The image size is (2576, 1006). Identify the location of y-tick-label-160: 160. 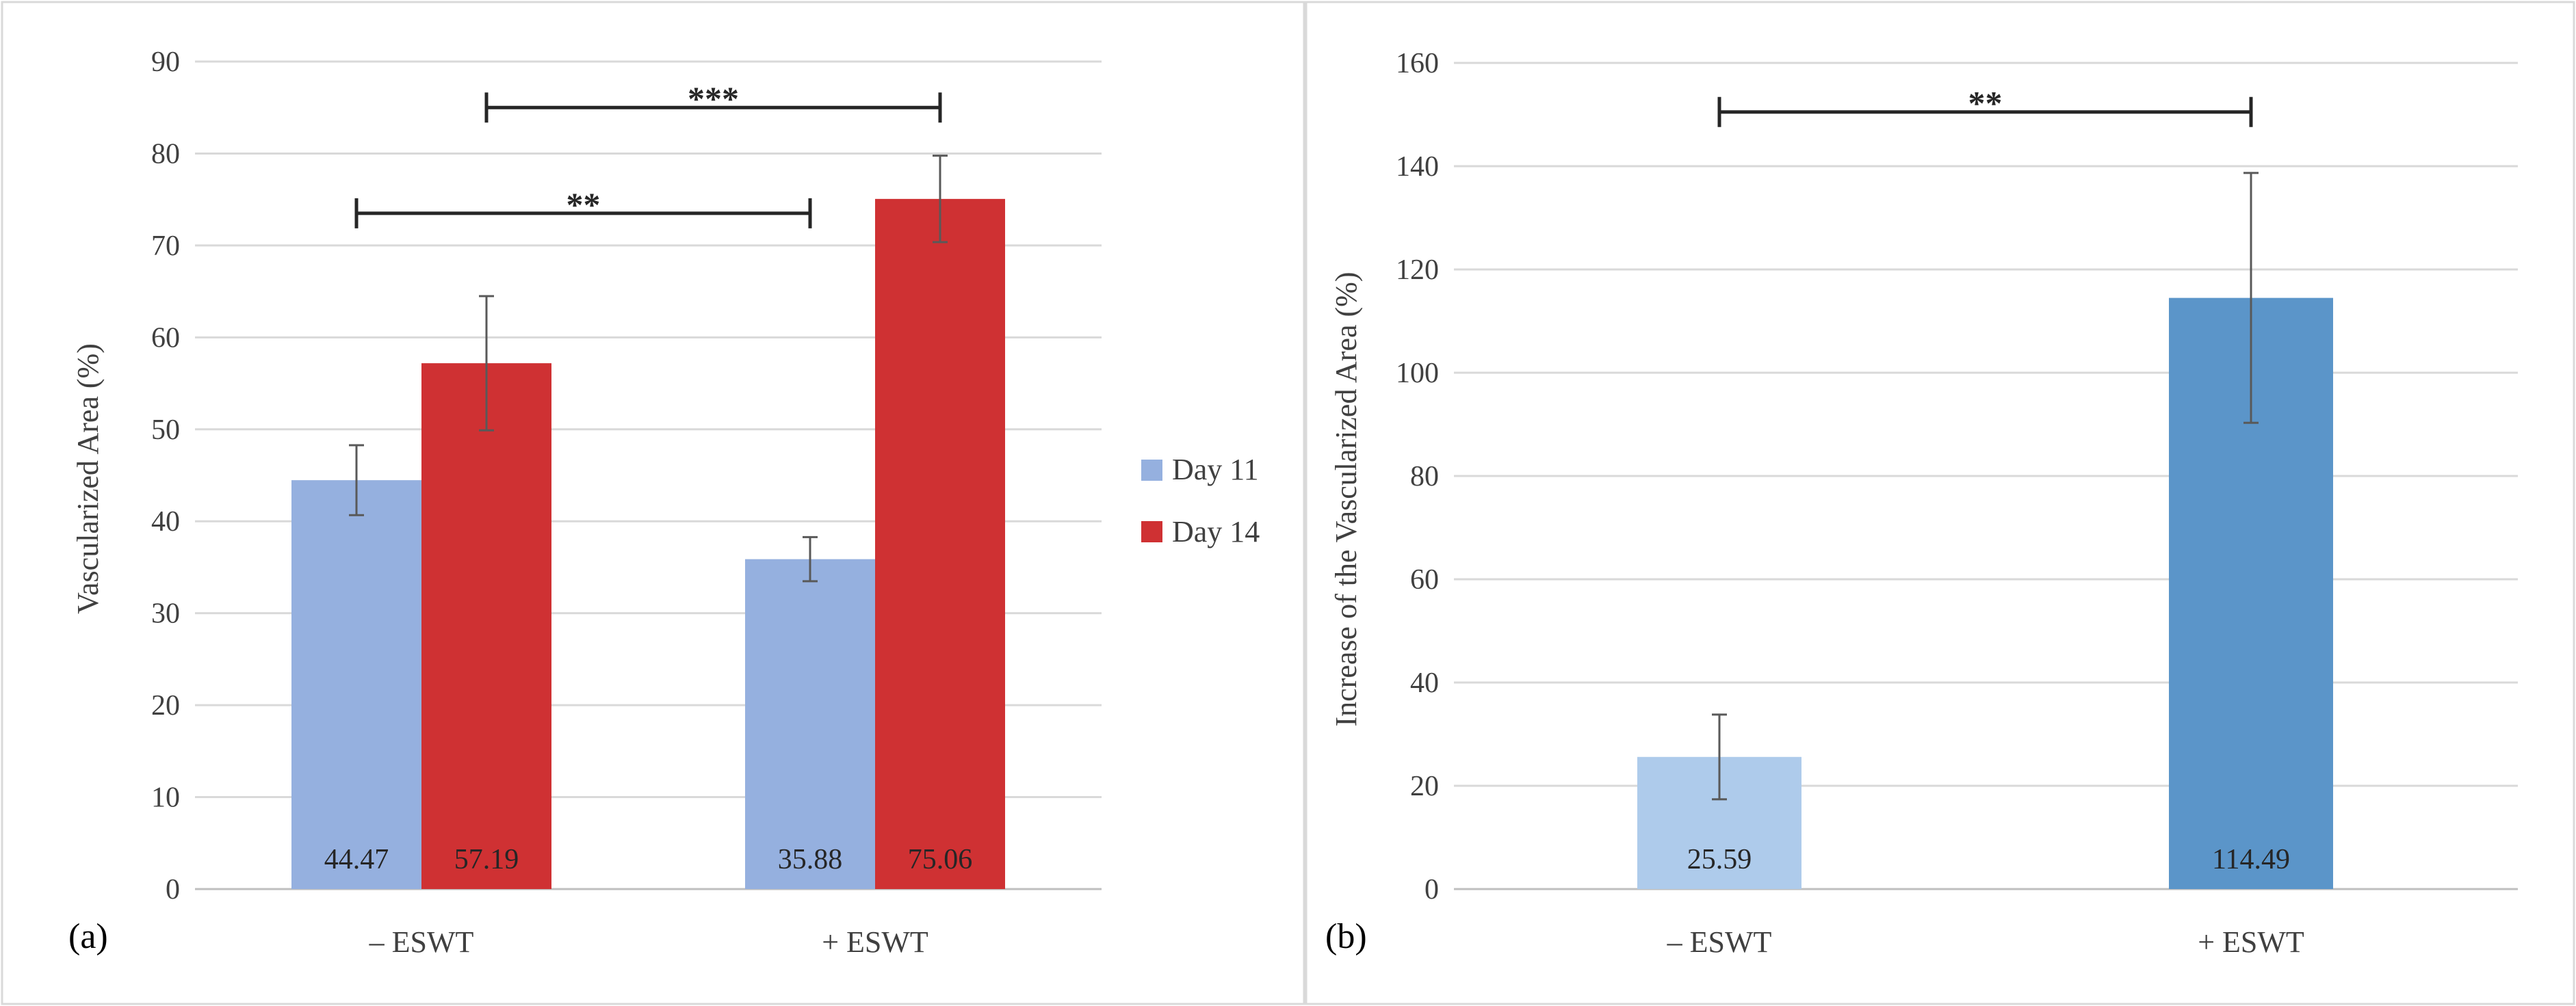
(1417, 63).